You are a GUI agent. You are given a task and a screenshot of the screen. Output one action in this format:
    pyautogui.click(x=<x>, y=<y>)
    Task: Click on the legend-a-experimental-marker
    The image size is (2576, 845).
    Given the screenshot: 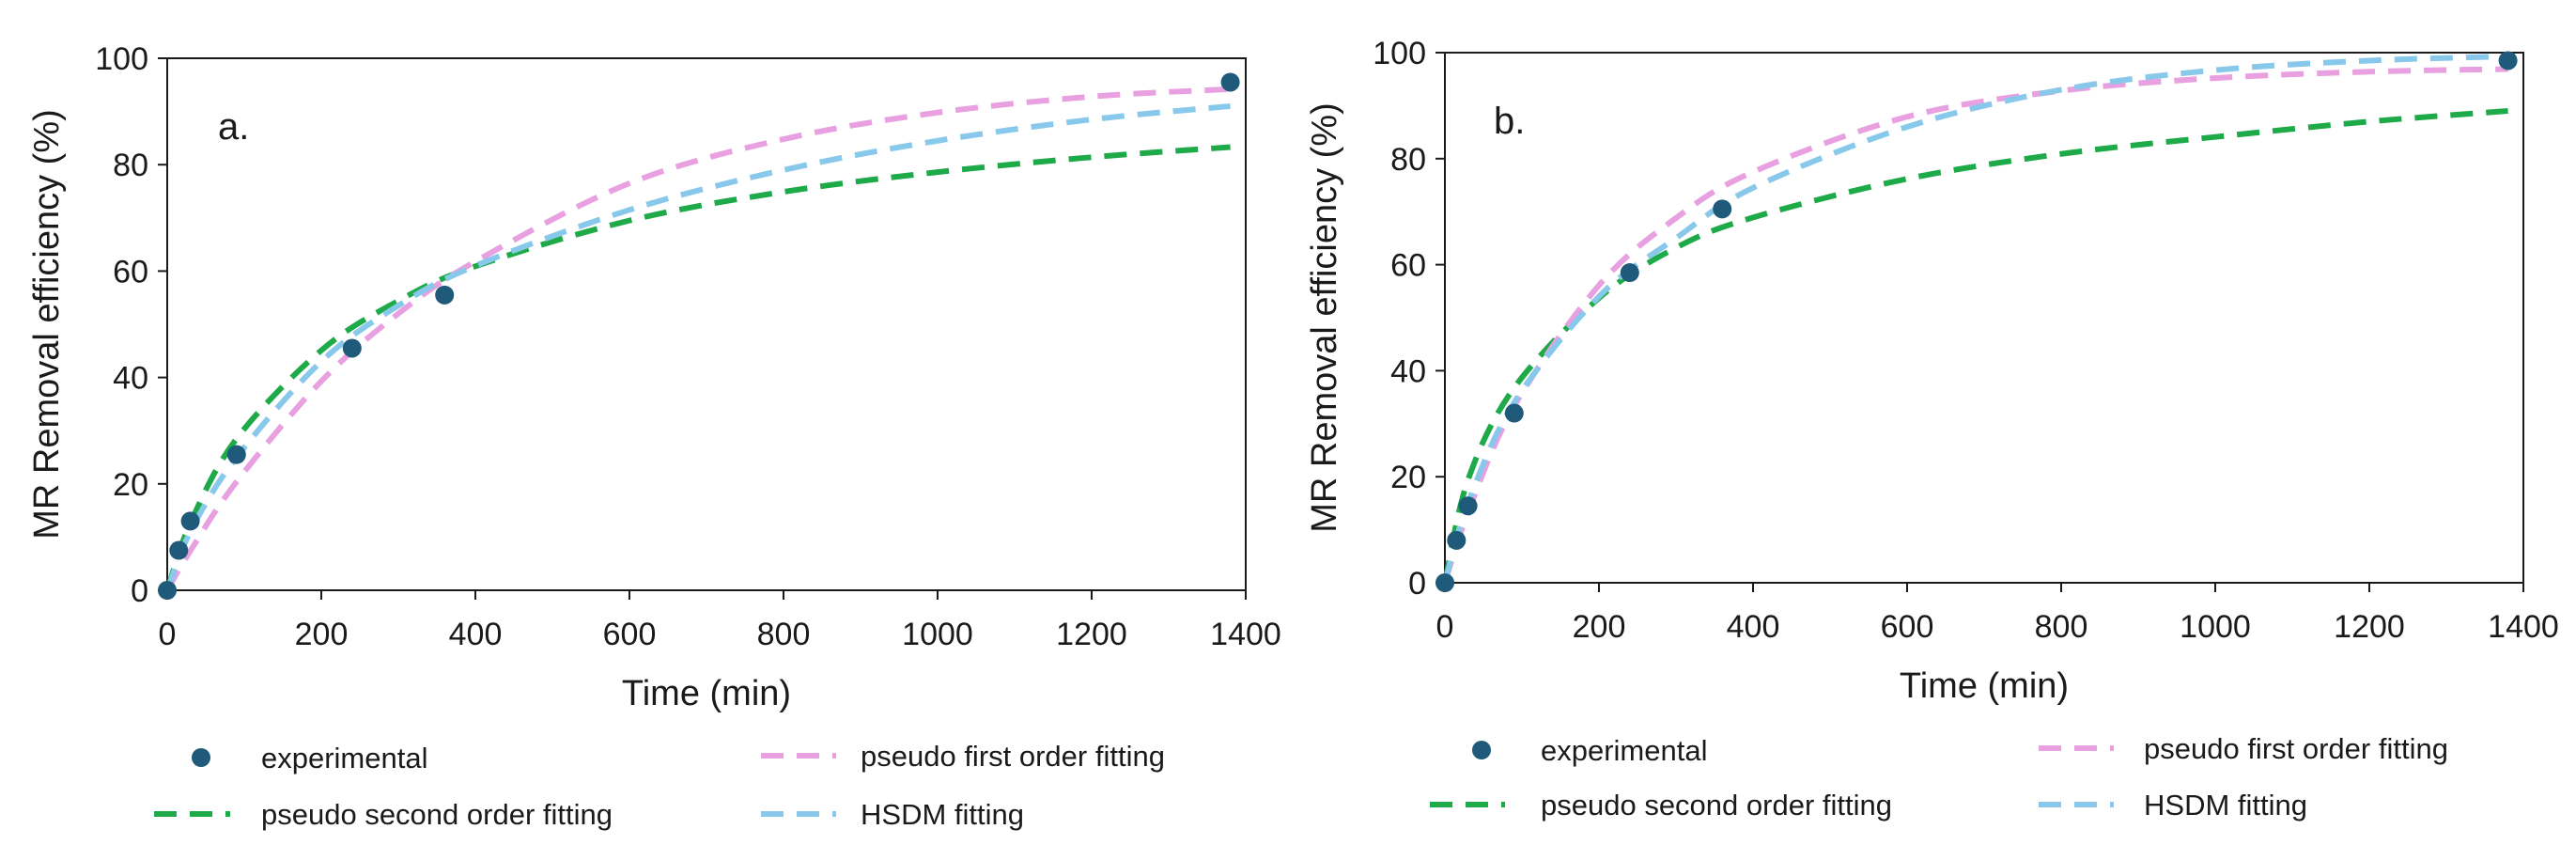 What is the action you would take?
    pyautogui.click(x=201, y=757)
    